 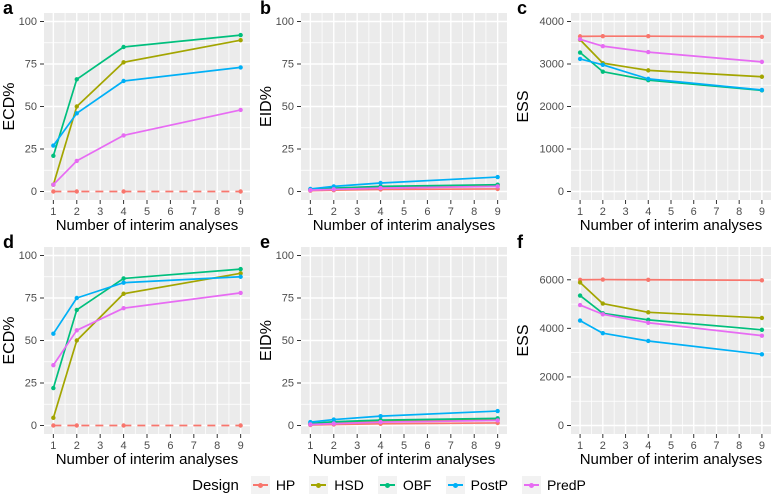 What do you see at coordinates (552, 280) in the screenshot?
I see `svg-text: 6000` at bounding box center [552, 280].